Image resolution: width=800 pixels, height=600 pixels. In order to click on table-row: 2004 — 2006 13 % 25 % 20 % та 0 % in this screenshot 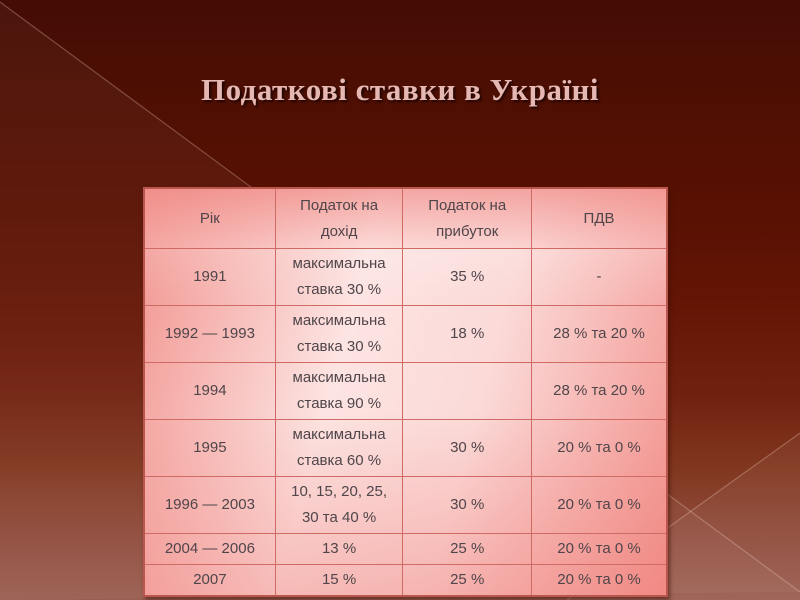, I will do `click(405, 549)`.